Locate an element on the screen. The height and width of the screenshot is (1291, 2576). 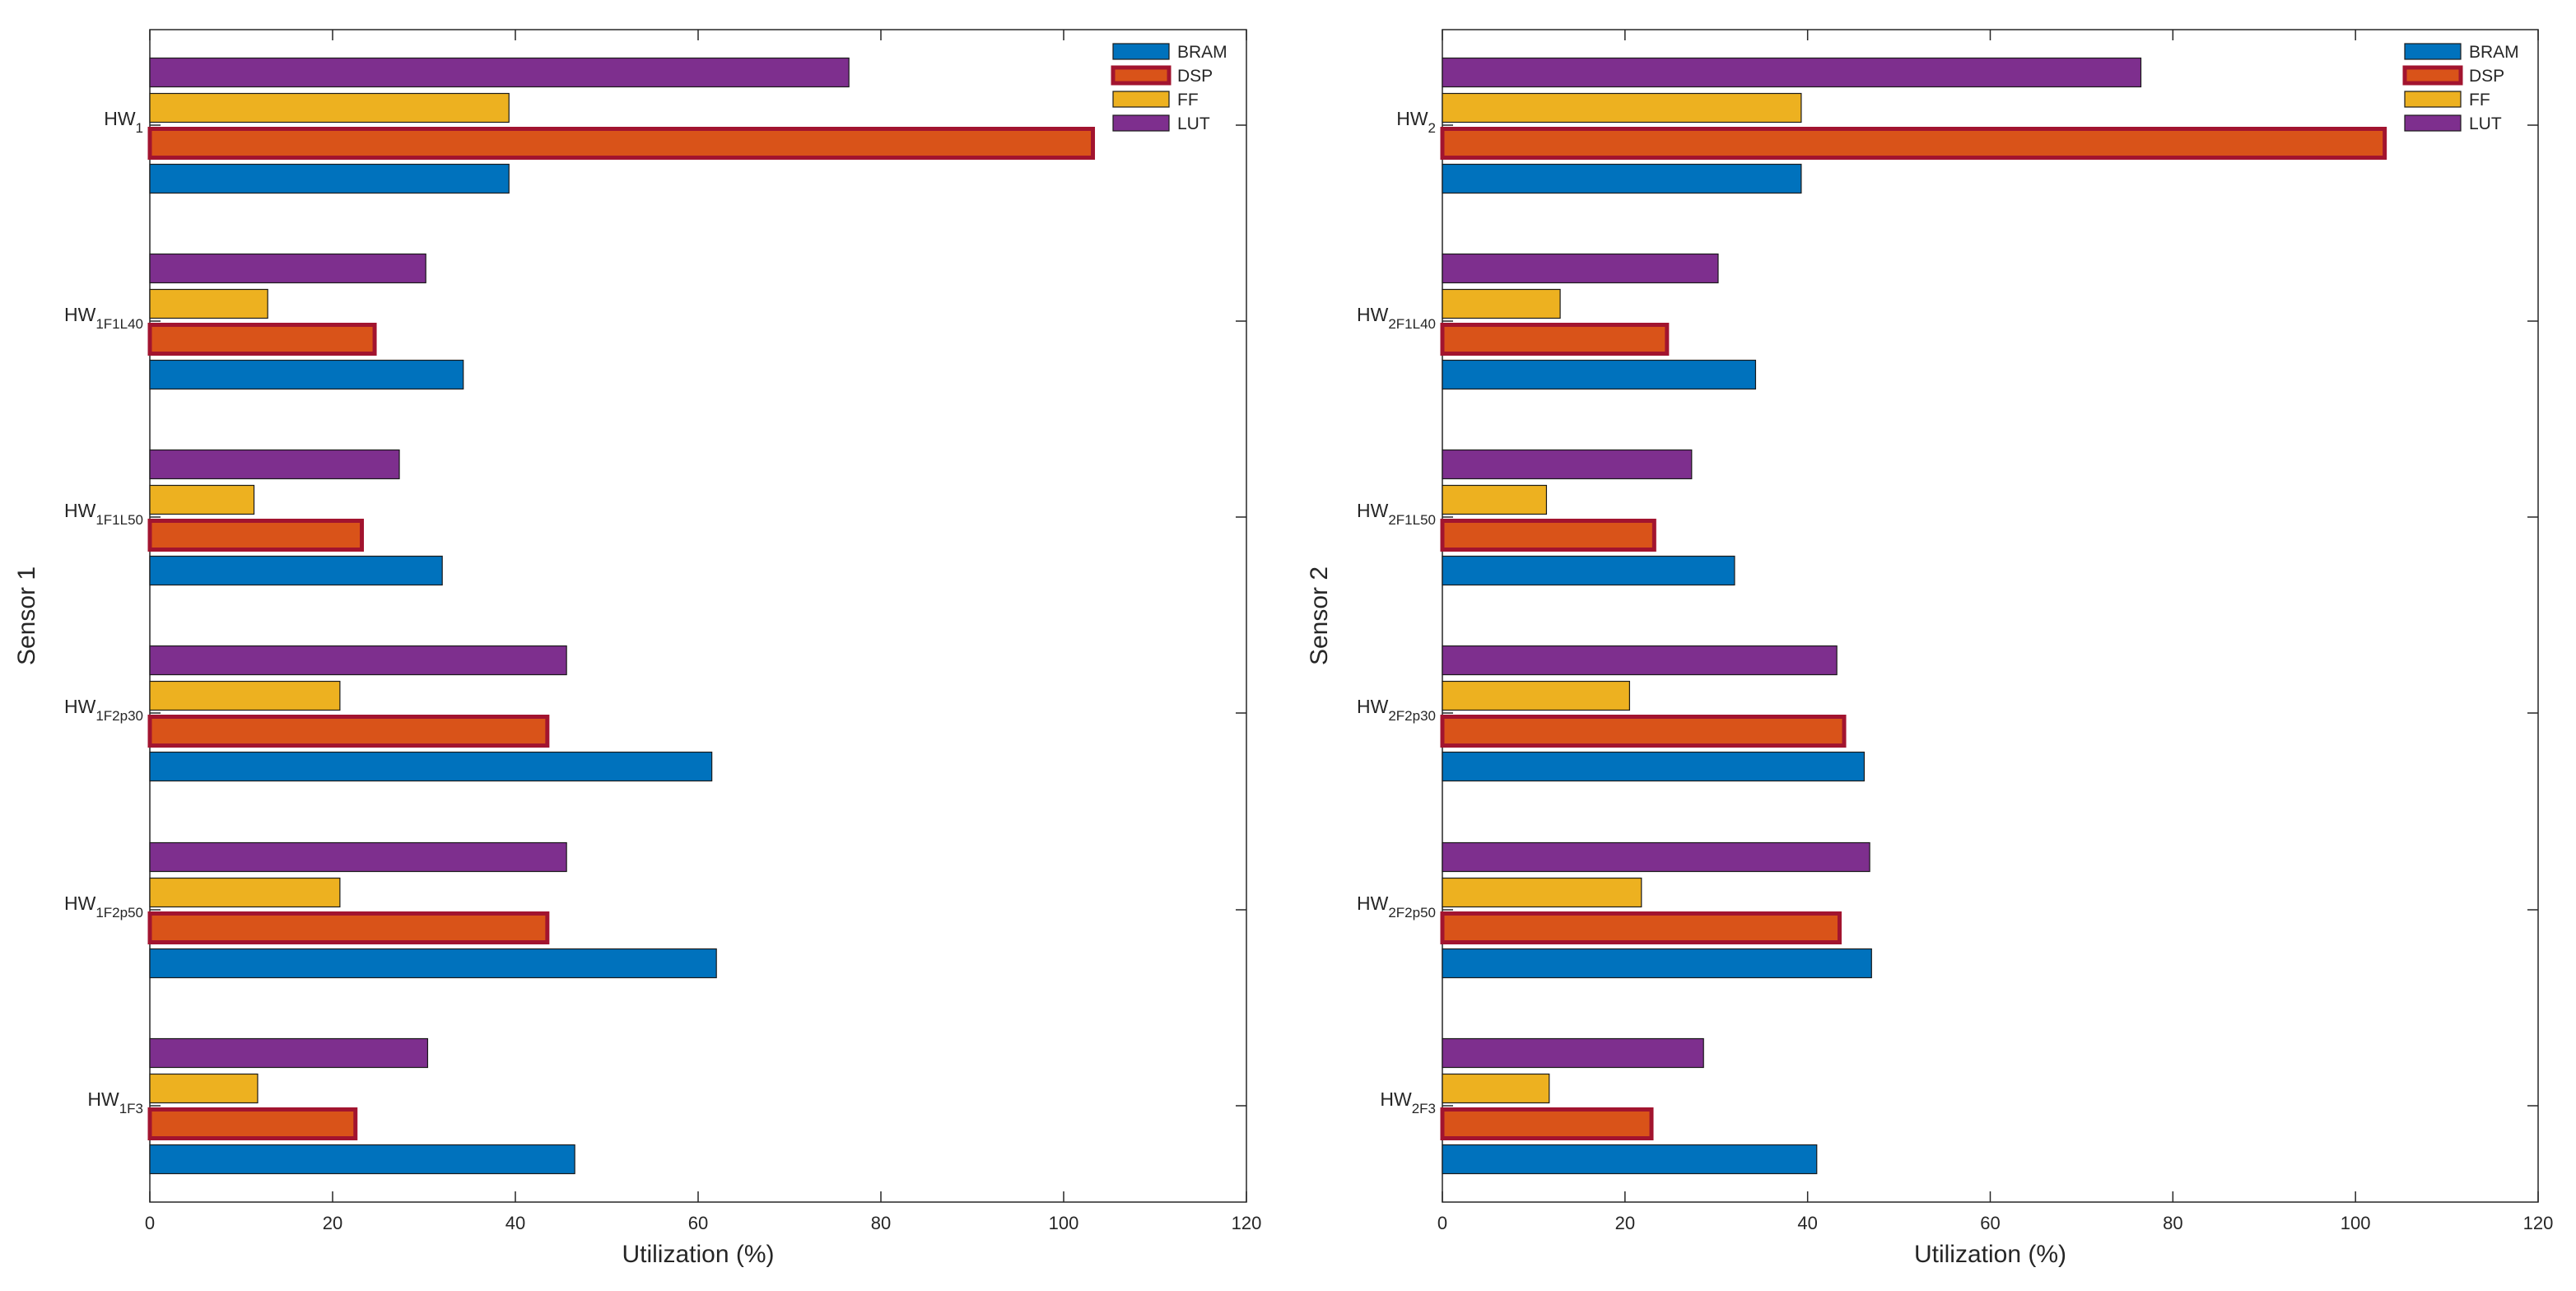
y-tick-label: HW1 is located at coordinates (123, 122).